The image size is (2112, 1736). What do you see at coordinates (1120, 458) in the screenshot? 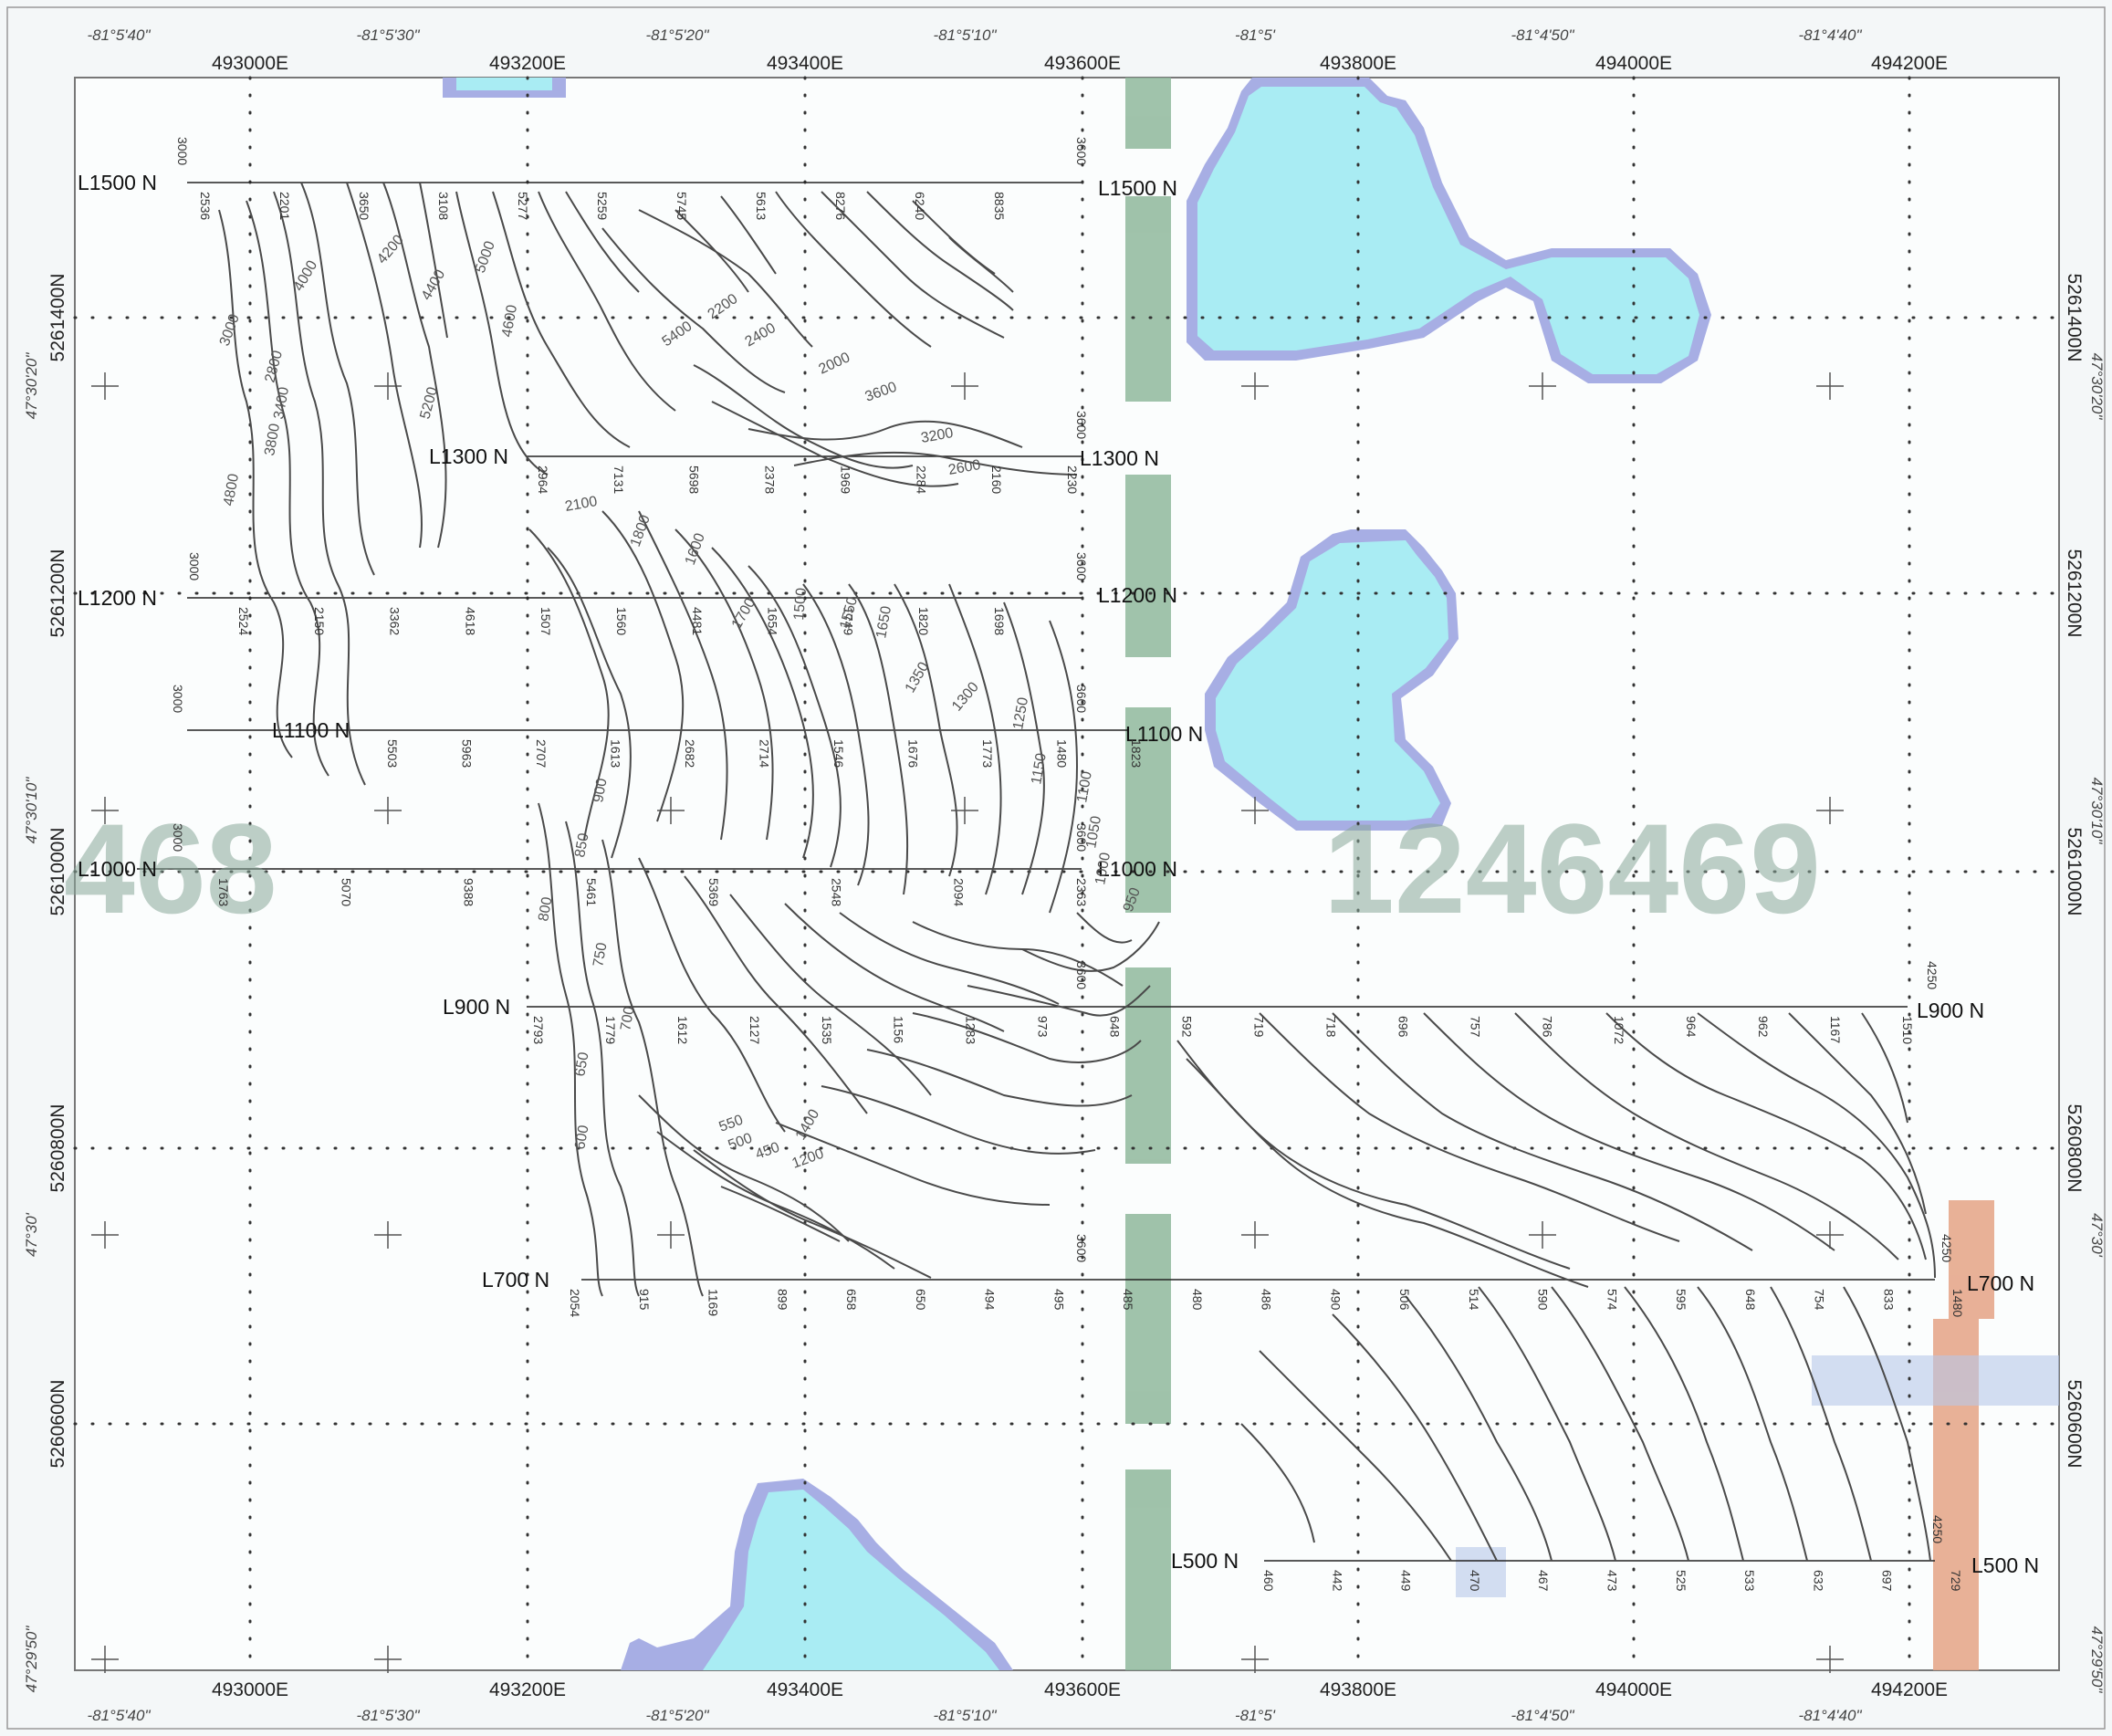
I see `line-label-right: L1300 N` at bounding box center [1120, 458].